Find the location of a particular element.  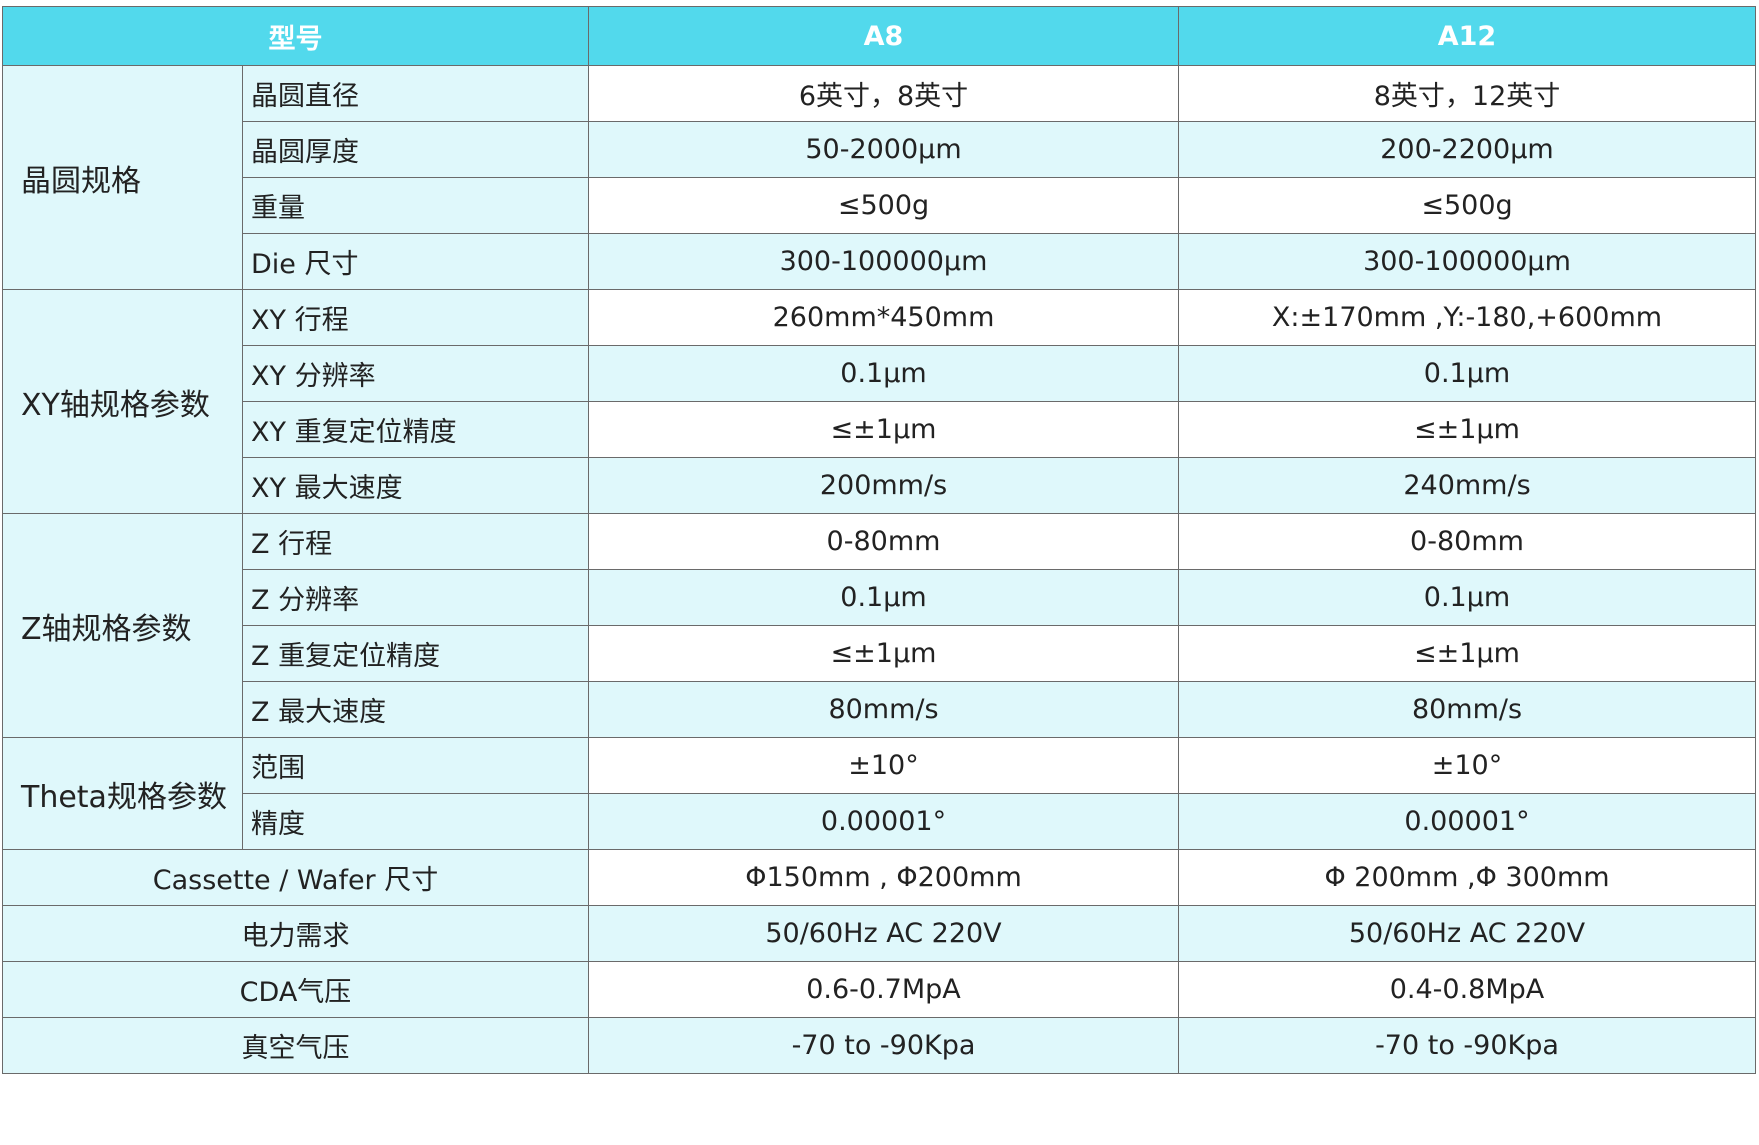

table-row: 电力需求 50/60Hz AC 220V 50/60Hz AC 220V is located at coordinates (879, 933).